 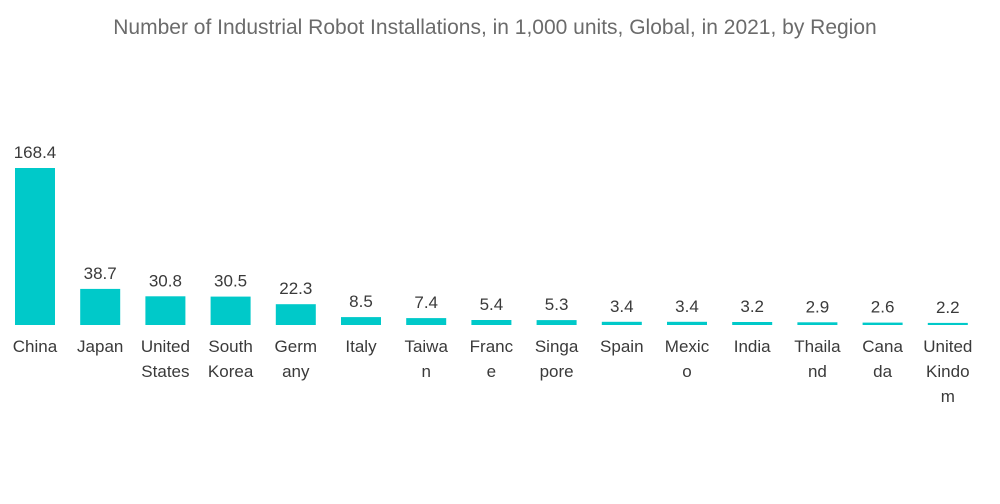 What do you see at coordinates (492, 304) in the screenshot?
I see `value-label: 5.4` at bounding box center [492, 304].